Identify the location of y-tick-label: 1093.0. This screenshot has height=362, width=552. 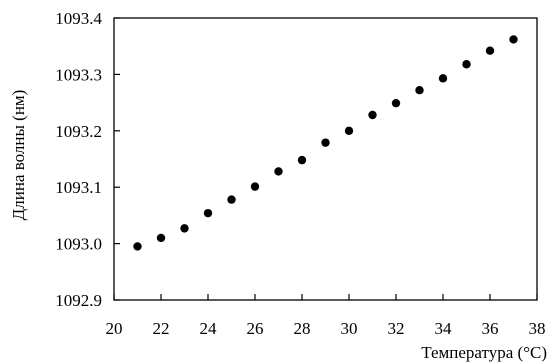
(78, 244).